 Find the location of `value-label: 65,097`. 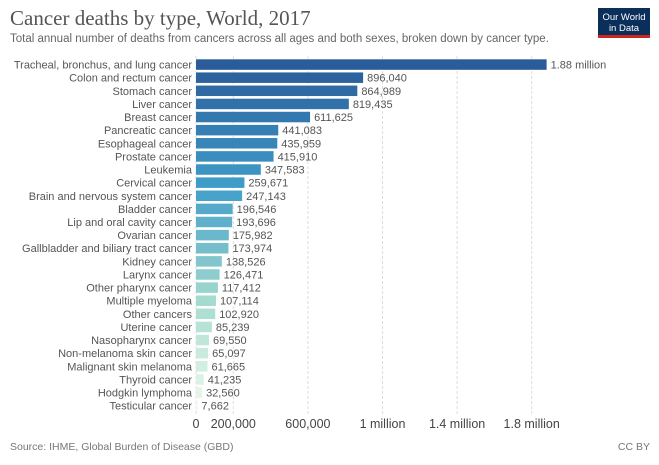

value-label: 65,097 is located at coordinates (229, 354).